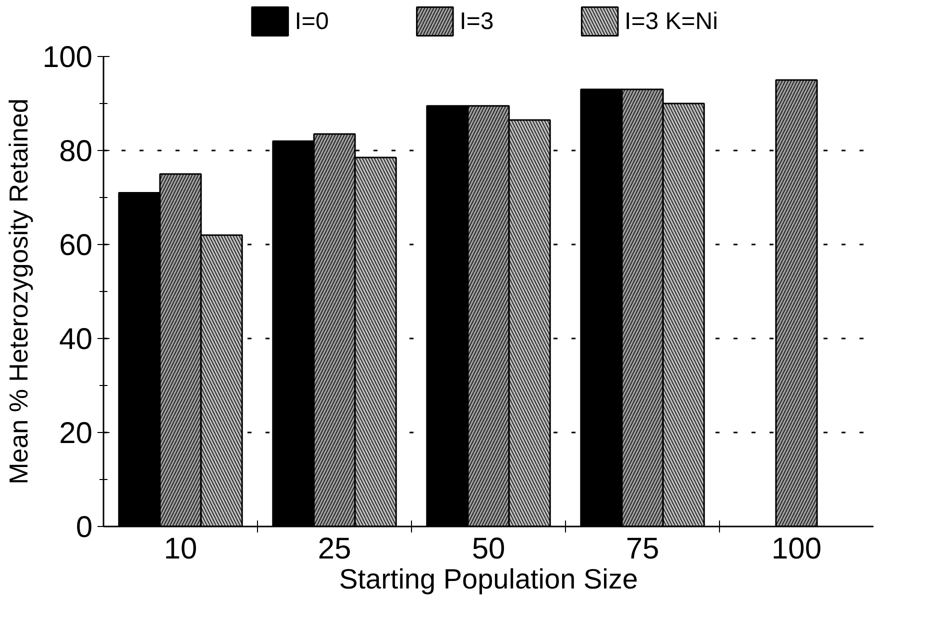 Image resolution: width=925 pixels, height=631 pixels. Describe the element at coordinates (67, 57) in the screenshot. I see `y-tick-label: 100` at that location.